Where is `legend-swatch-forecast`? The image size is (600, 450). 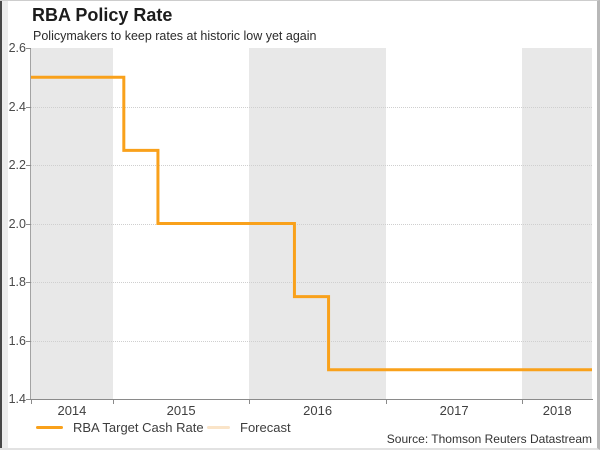 legend-swatch-forecast is located at coordinates (218, 427).